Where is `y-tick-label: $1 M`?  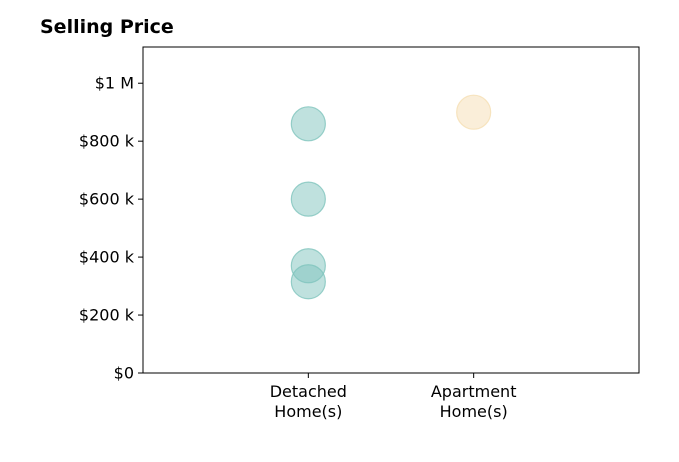
y-tick-label: $1 M is located at coordinates (114, 83).